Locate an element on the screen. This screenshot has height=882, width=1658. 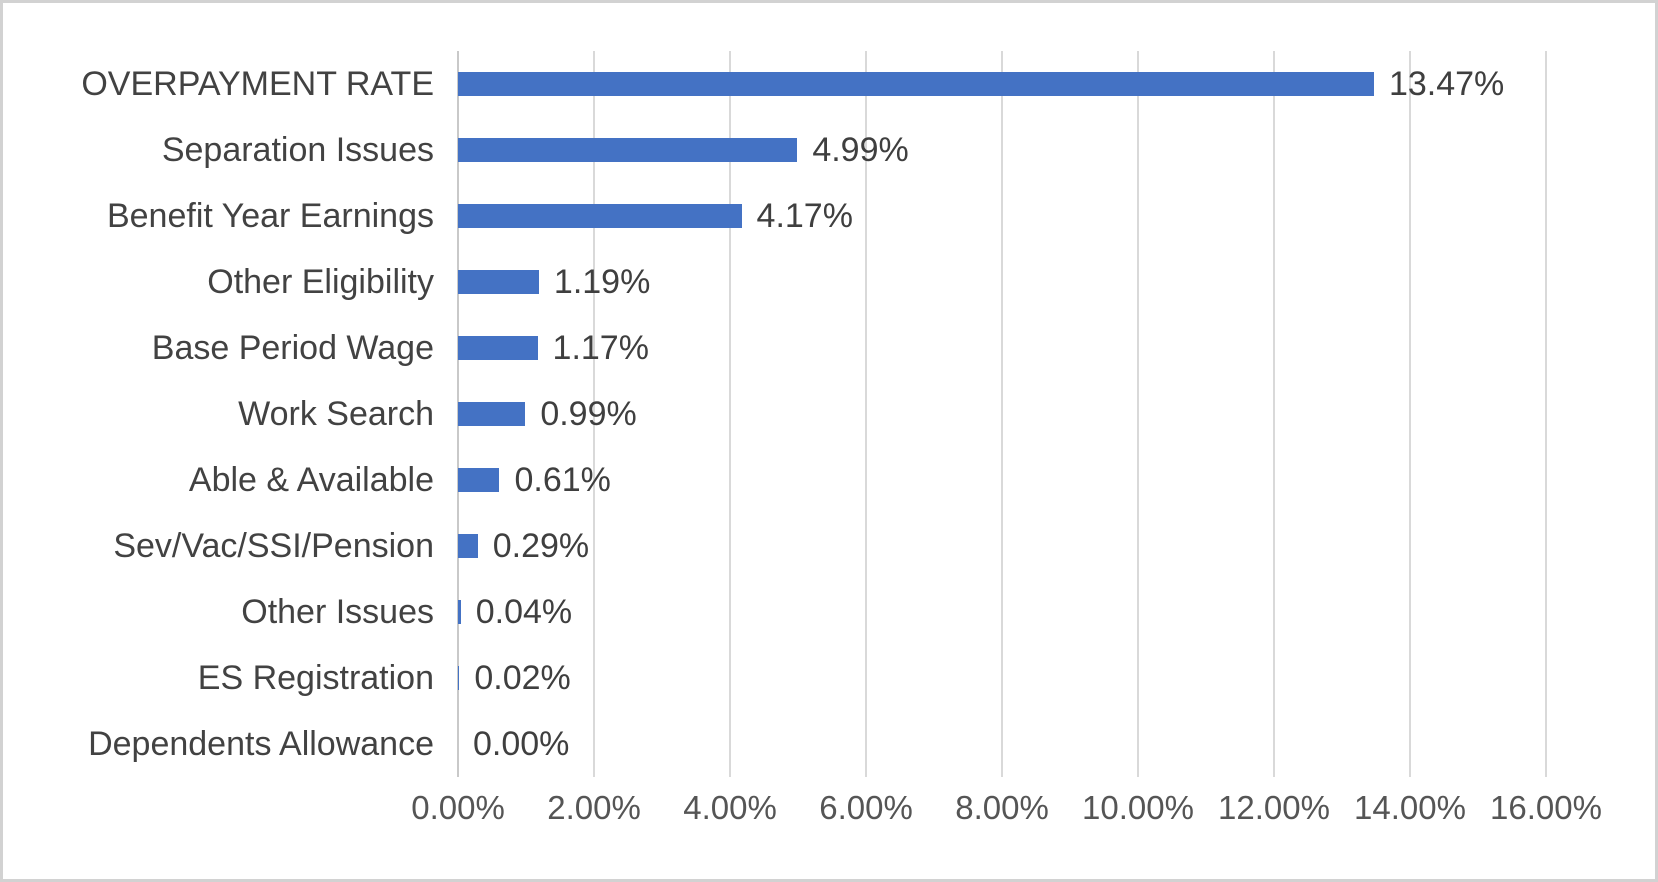
bar-zone: 0.02% is located at coordinates (1002, 678).